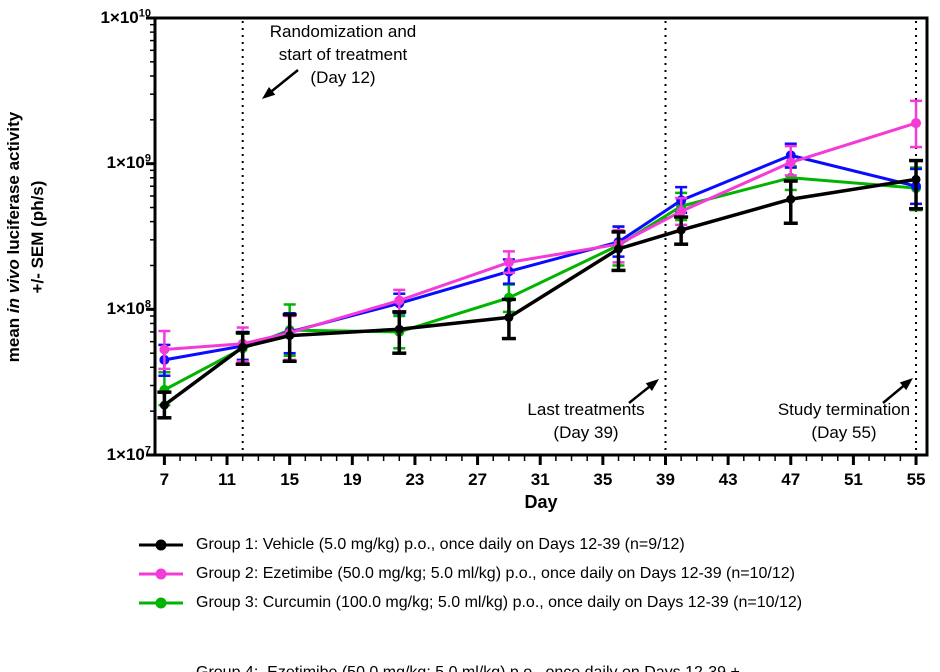  Describe the element at coordinates (227, 479) in the screenshot. I see `x-tick-label-11: 11` at that location.